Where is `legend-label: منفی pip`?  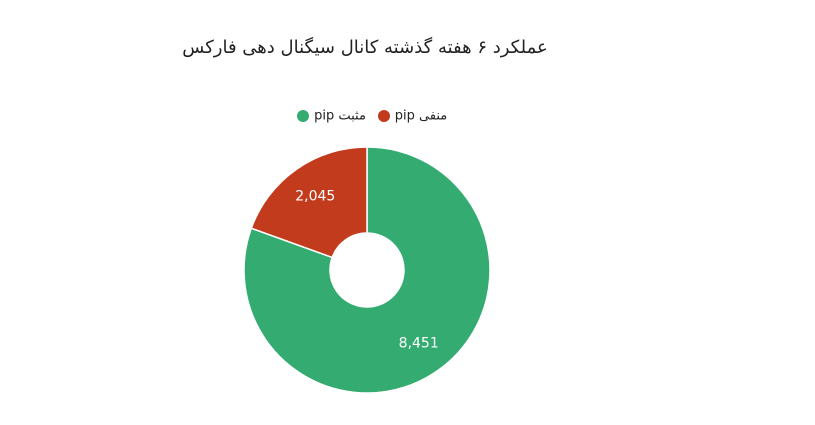
legend-label: منفی pip is located at coordinates (421, 116).